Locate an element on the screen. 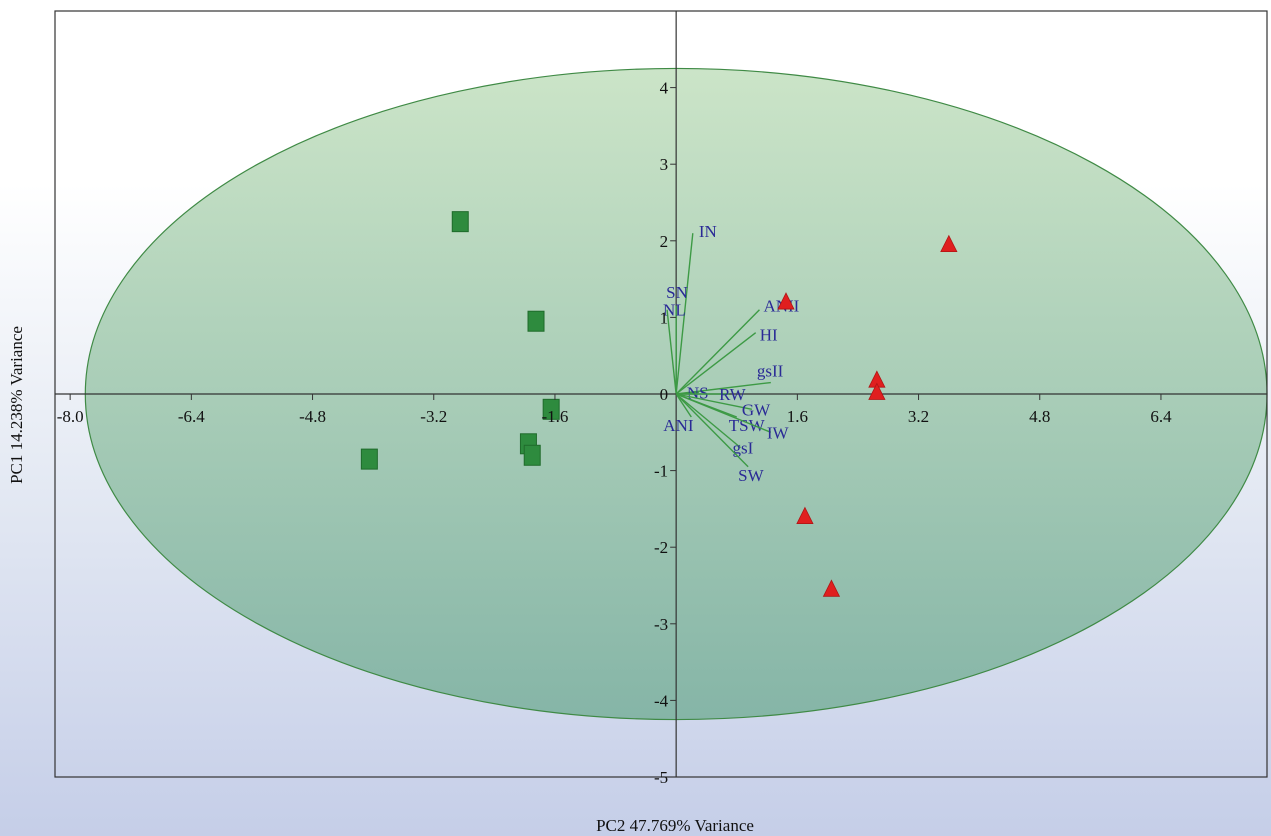  x-tick-label: -6.4 is located at coordinates (191, 416).